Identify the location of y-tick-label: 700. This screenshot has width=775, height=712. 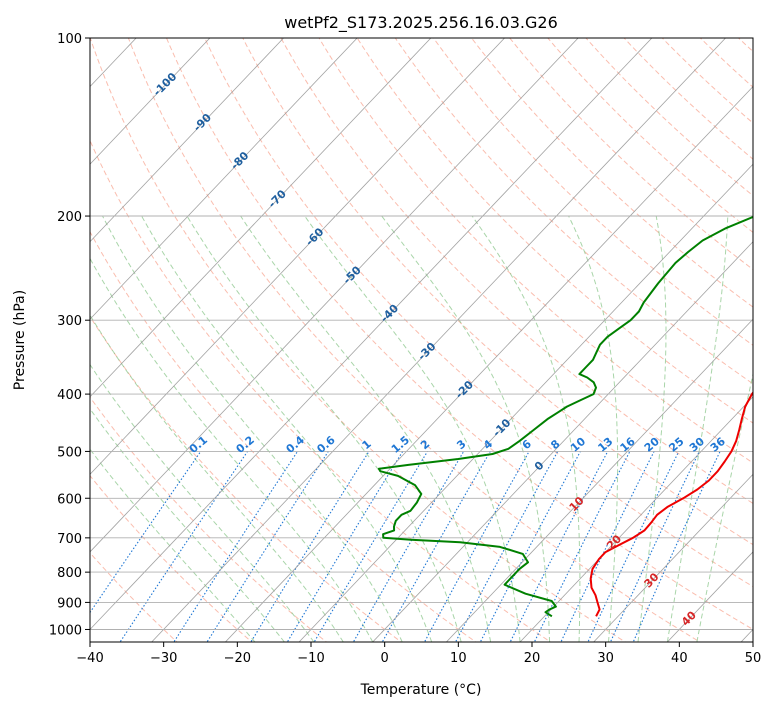
(69, 539).